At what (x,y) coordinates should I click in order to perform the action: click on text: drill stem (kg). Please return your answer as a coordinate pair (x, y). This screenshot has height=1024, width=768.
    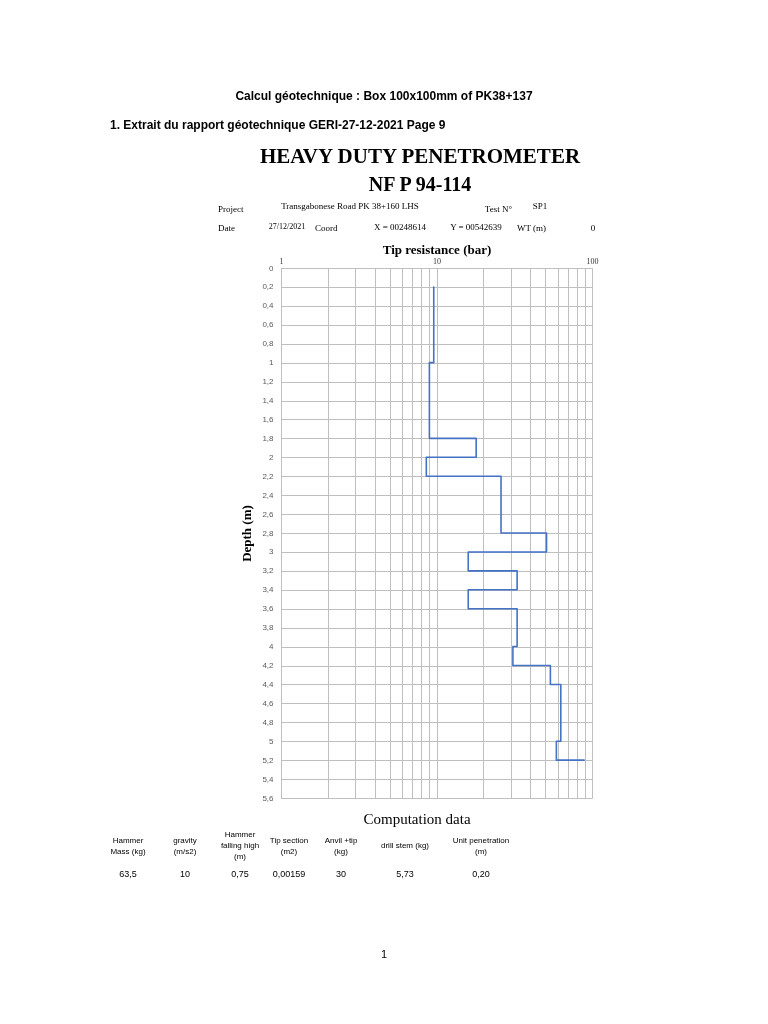
    Looking at the image, I should click on (405, 845).